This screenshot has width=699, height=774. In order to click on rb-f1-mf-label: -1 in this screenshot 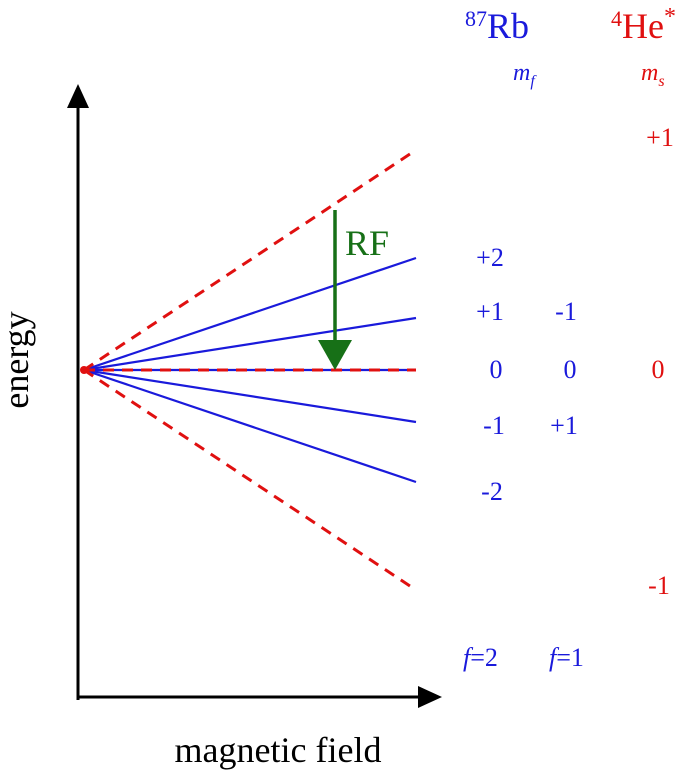, I will do `click(566, 311)`.